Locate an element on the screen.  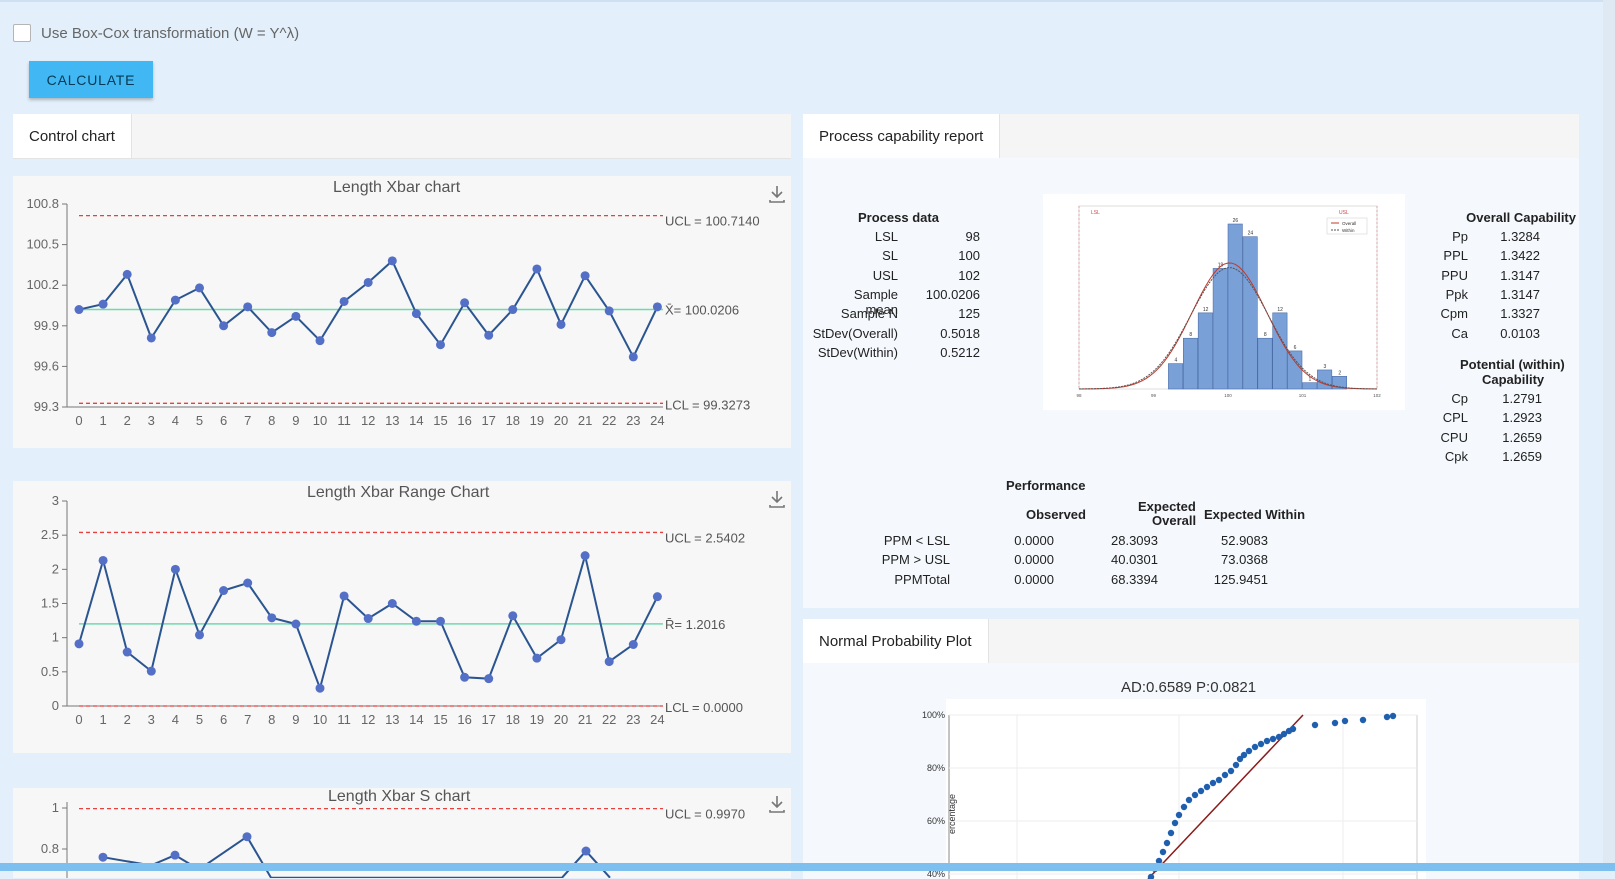
potential-capability-title-1: Potential (within) is located at coordinates (1512, 364).